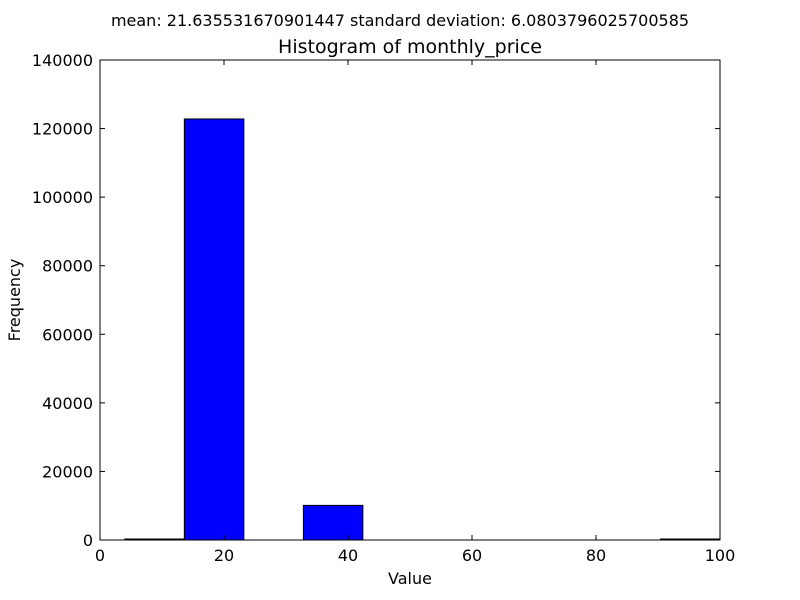  I want to click on y-tick-label-4: 80000, so click(67, 266).